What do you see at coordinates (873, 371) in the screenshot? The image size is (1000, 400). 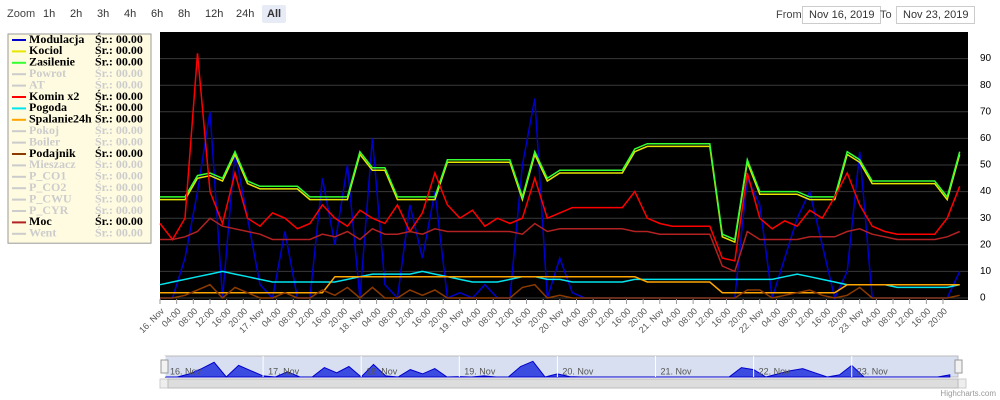 I see `navigator-label: 23. Nov` at bounding box center [873, 371].